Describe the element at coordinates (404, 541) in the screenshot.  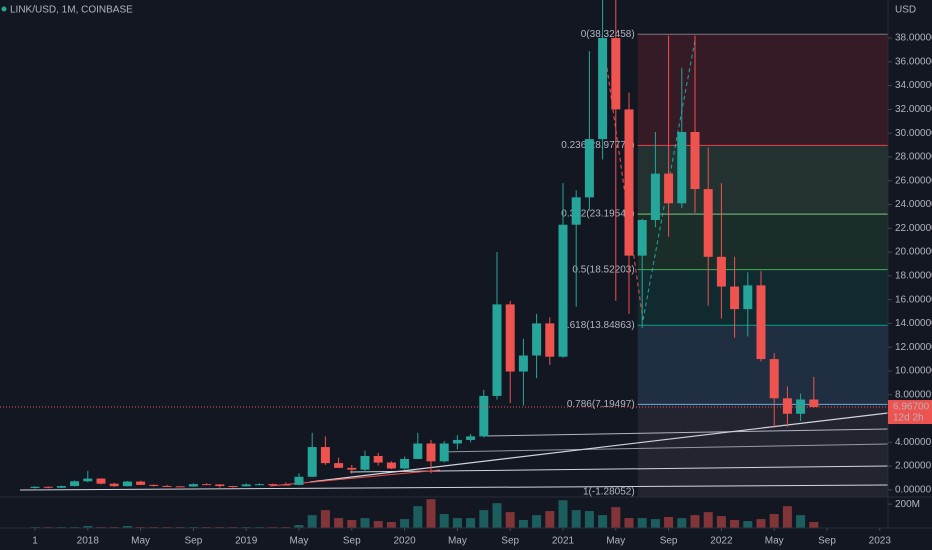
I see `x-tick-label: 2020` at that location.